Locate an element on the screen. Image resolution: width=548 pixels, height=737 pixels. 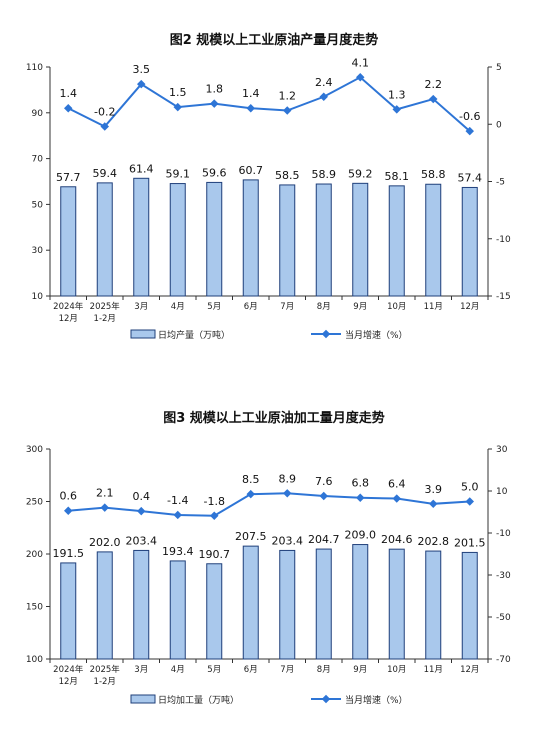
right-tick-label: 5 is located at coordinates (499, 68).